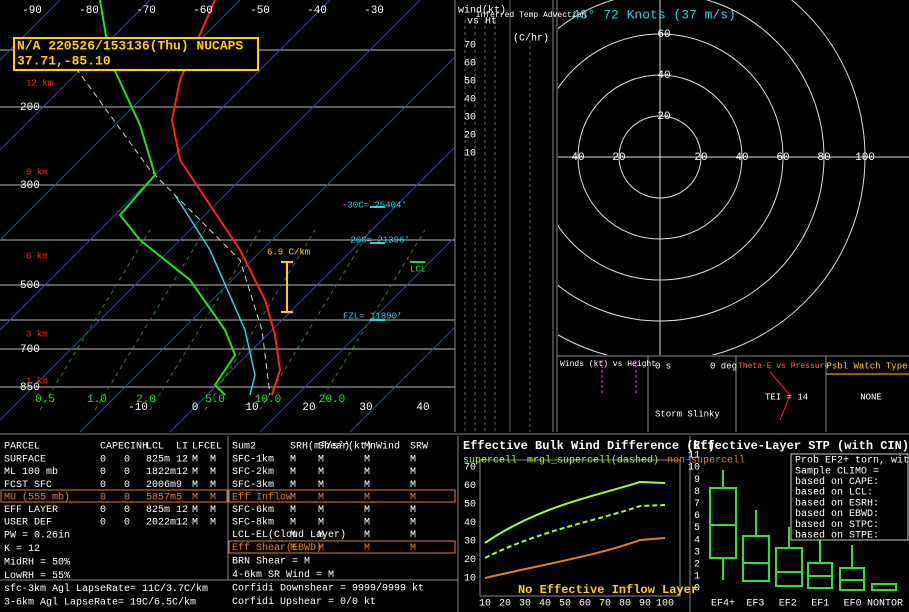 Image resolution: width=909 pixels, height=612 pixels. I want to click on temp-label: -70, so click(146, 11).